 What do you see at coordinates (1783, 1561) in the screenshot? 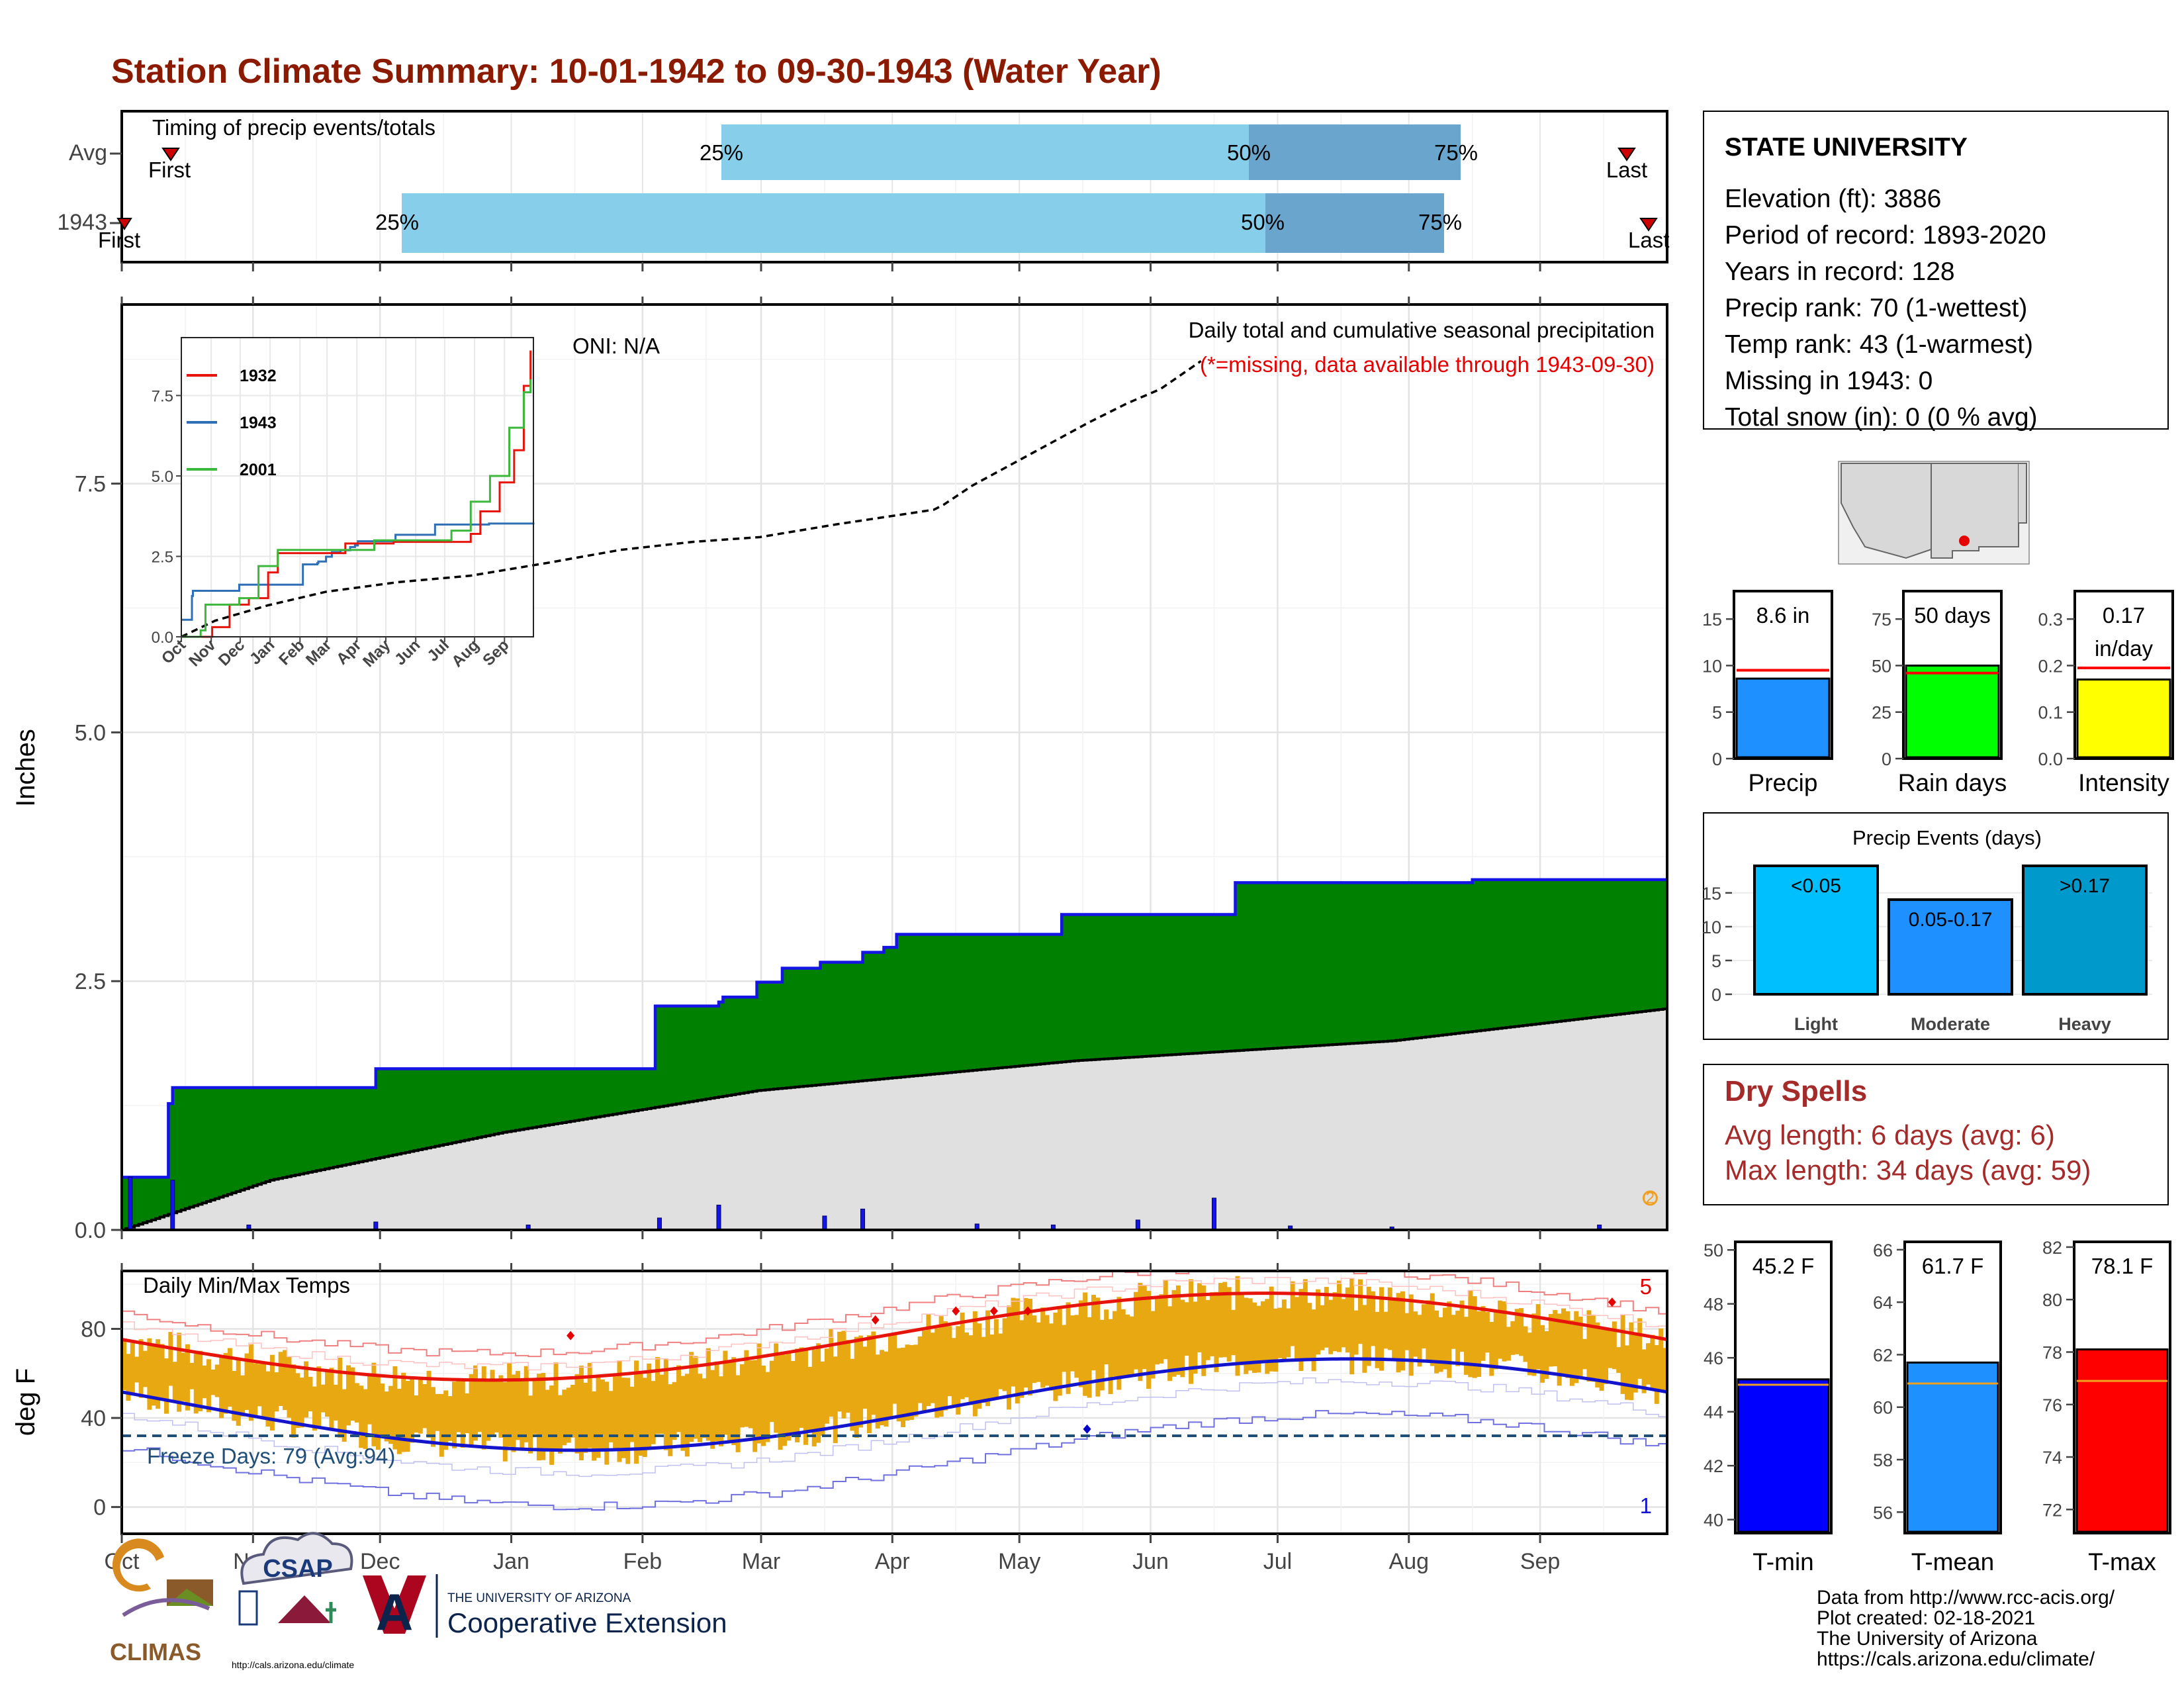
I see `tmin-summary-axis-label: T-min` at bounding box center [1783, 1561].